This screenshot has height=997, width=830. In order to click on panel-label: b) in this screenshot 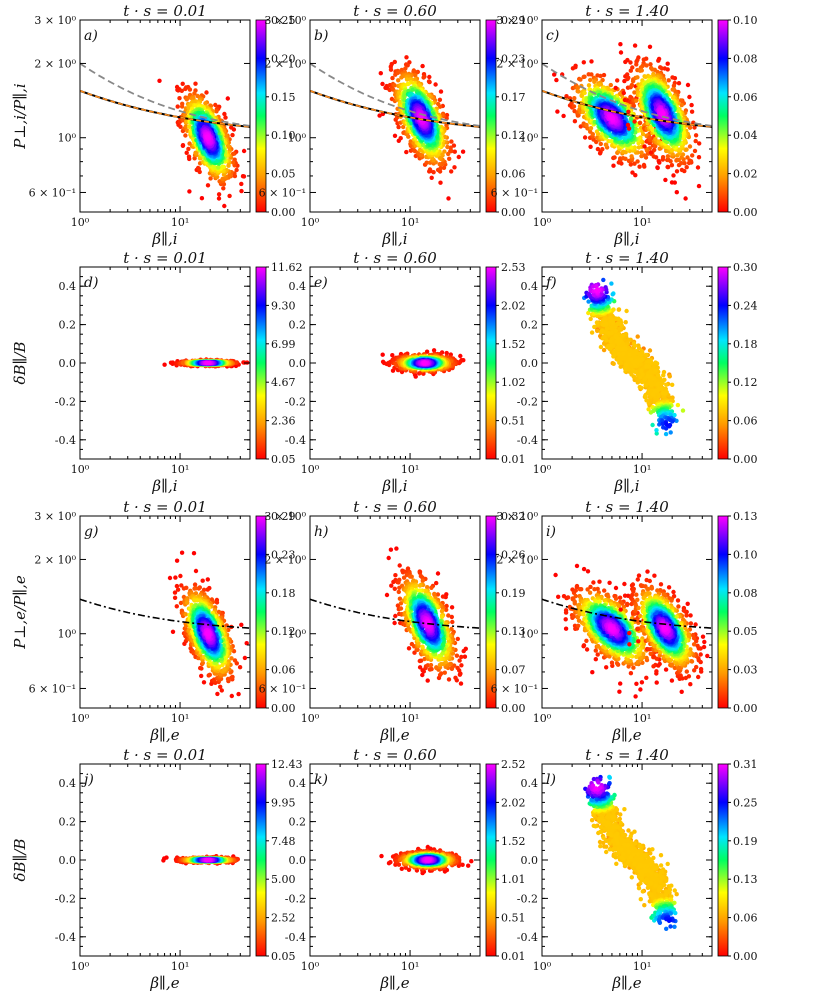, I will do `click(321, 36)`.